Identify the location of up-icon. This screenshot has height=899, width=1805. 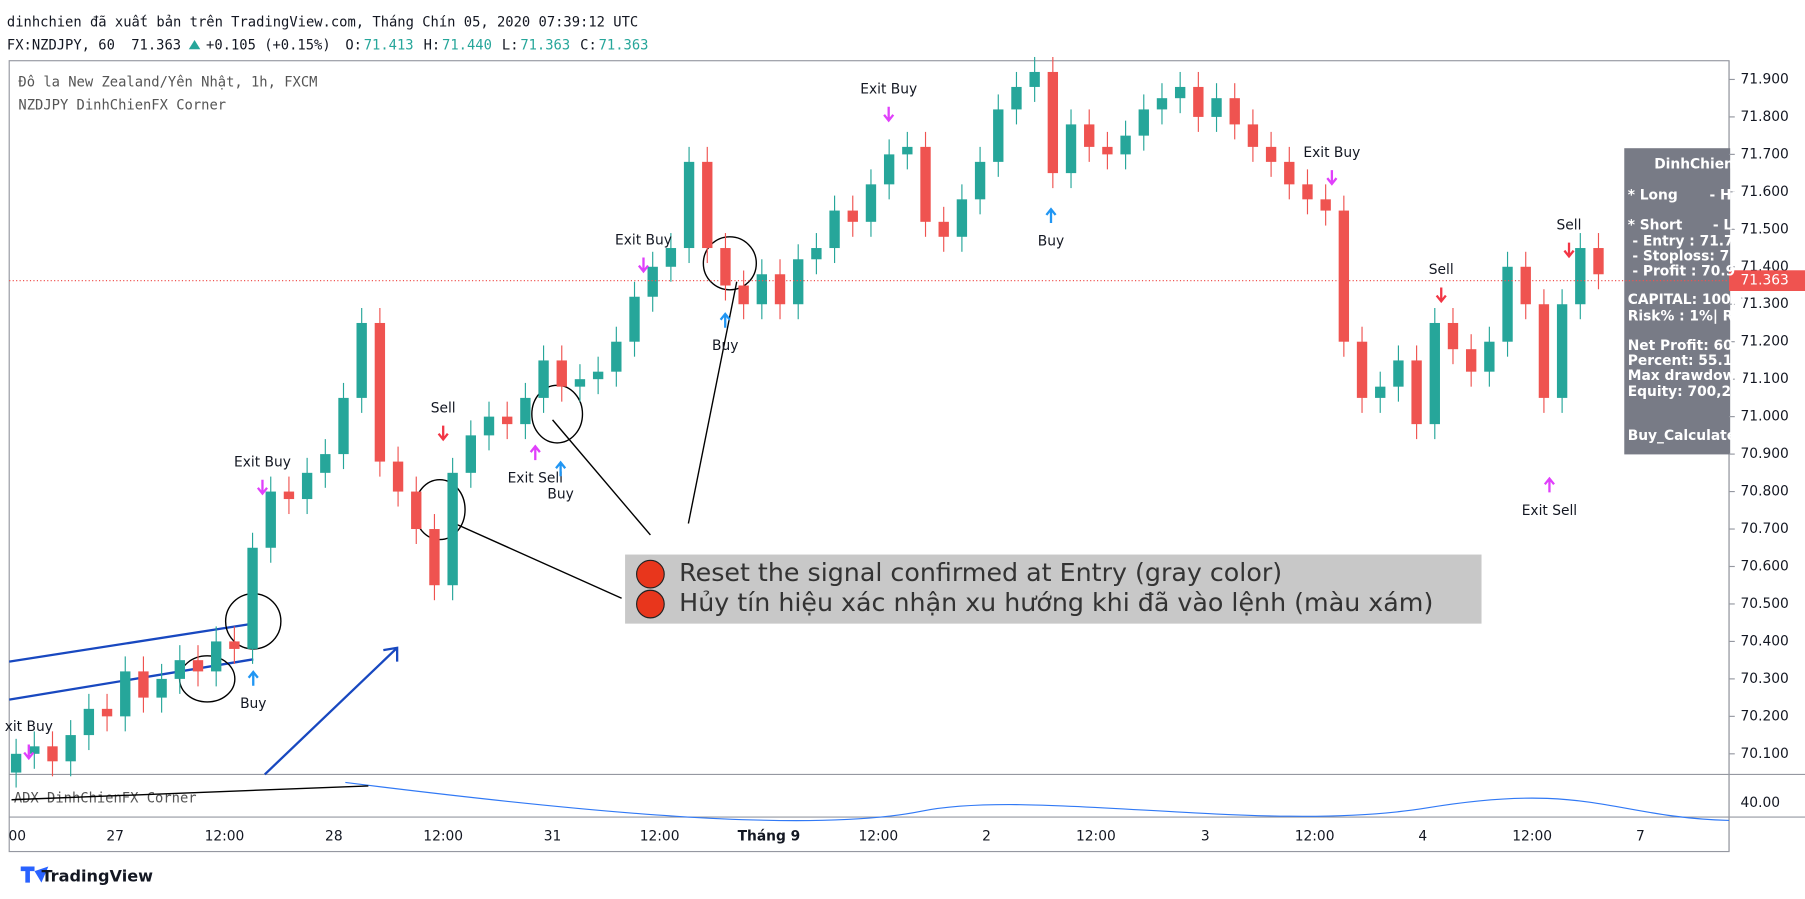
(194, 44).